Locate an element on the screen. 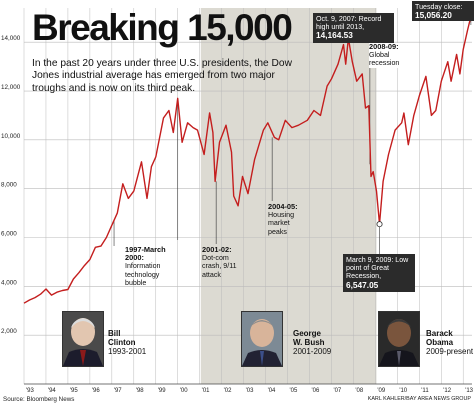 The width and height of the screenshot is (474, 405). annotation-peak-text: Record high until 2013, is located at coordinates (349, 23).